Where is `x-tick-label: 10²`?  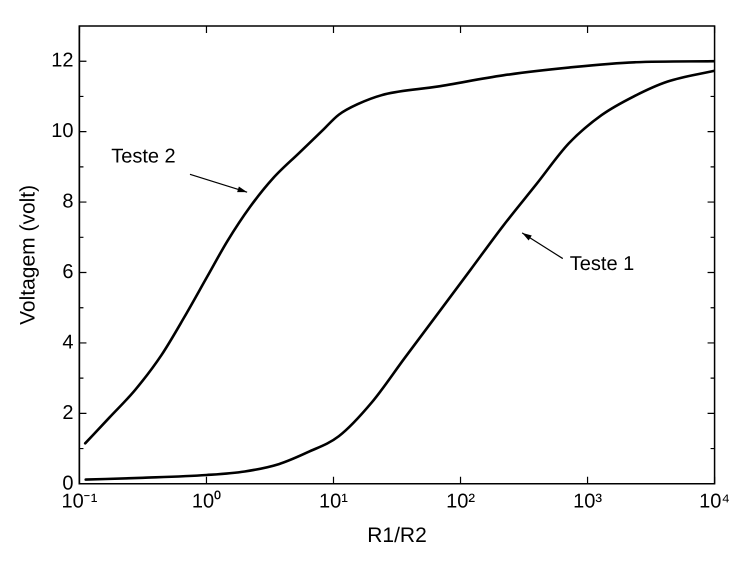 x-tick-label: 10² is located at coordinates (461, 501).